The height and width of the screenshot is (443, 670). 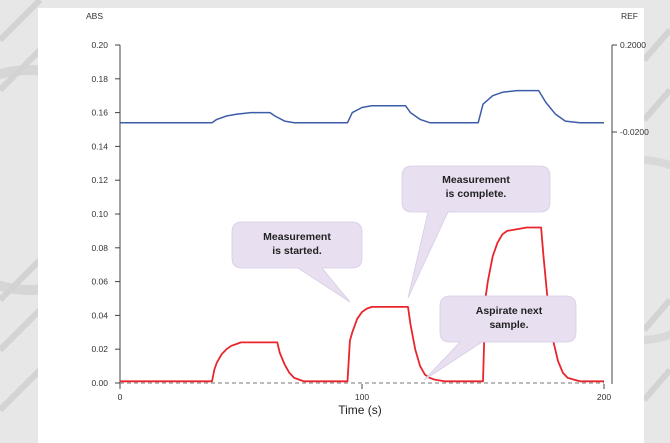 What do you see at coordinates (297, 262) in the screenshot?
I see `callout-measurement-started: Measurement is started.` at bounding box center [297, 262].